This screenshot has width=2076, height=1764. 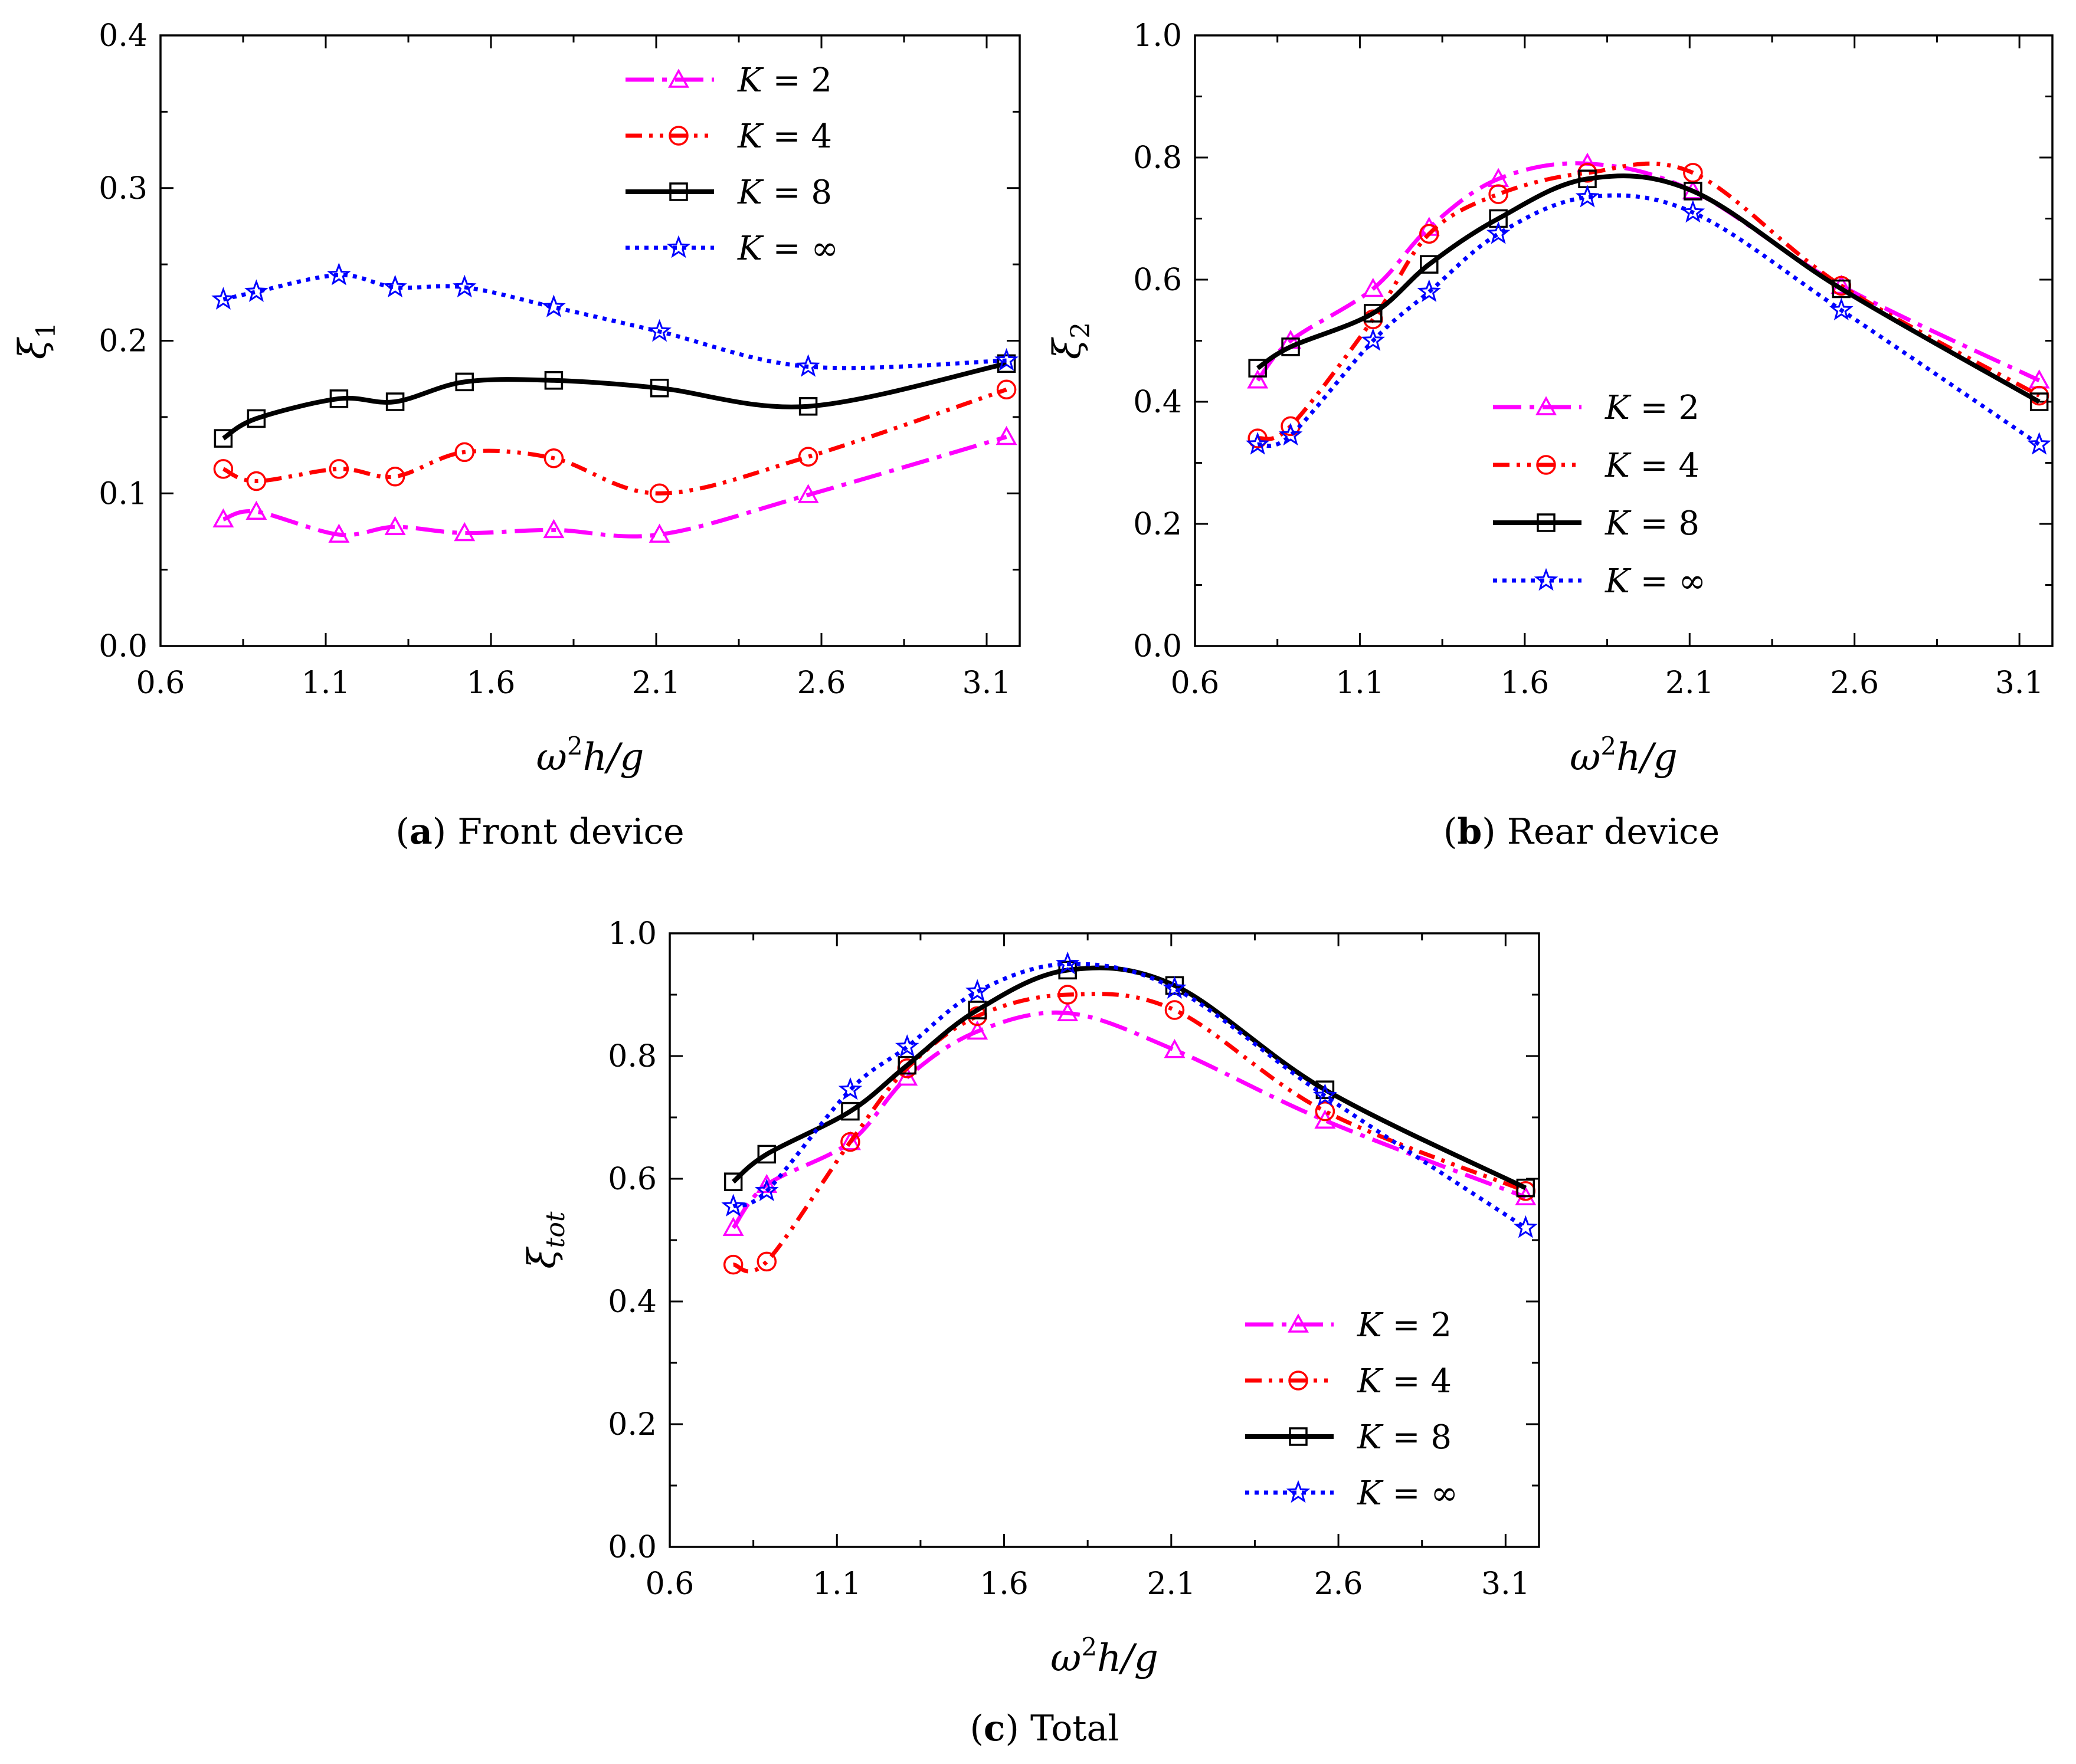 I want to click on caption-a: (a) Front device, so click(x=539, y=832).